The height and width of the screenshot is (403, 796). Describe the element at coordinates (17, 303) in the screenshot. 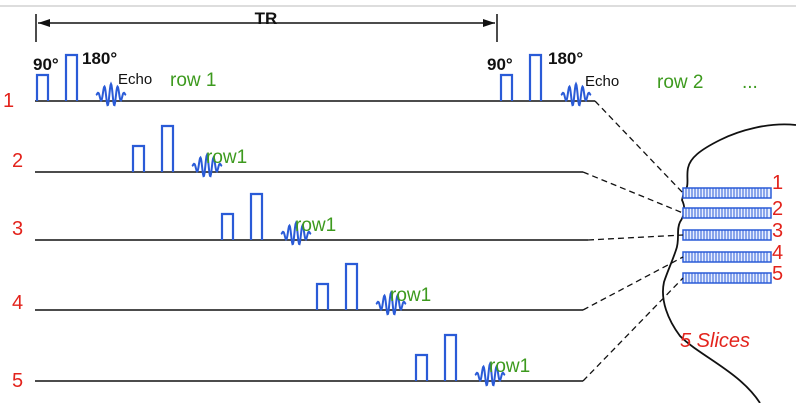

I see `slice-number: 4` at that location.